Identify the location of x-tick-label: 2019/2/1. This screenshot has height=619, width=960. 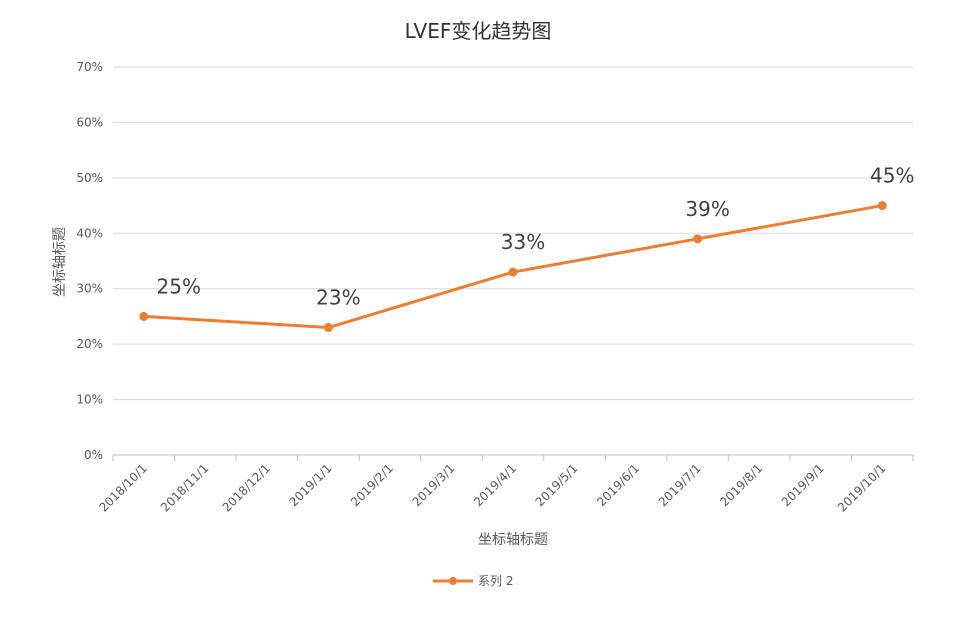
(372, 485).